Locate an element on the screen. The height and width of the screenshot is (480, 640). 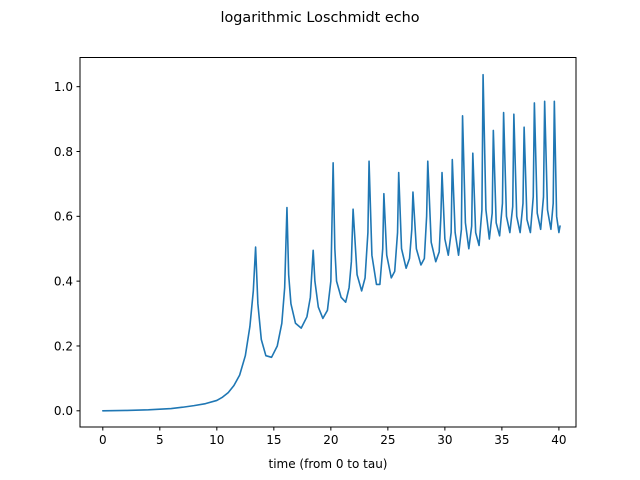
y-tick-label: 0.2 is located at coordinates (63, 346).